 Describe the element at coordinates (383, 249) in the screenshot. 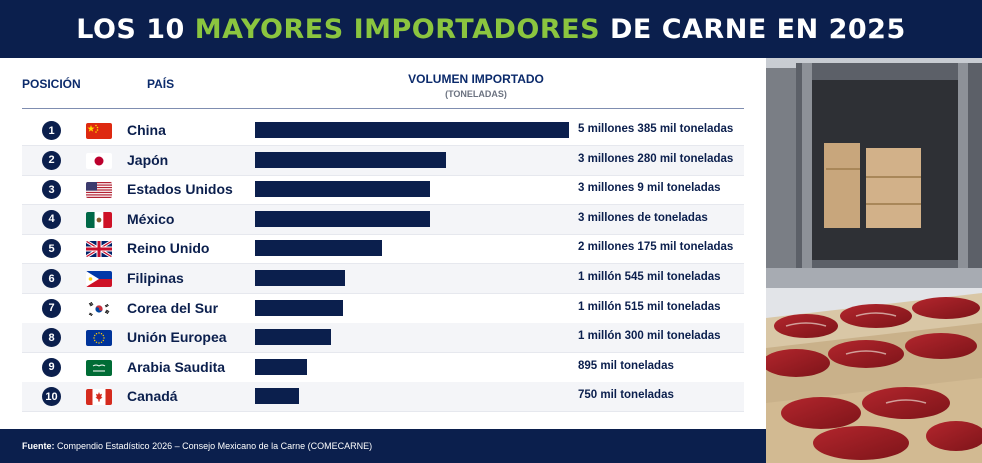

I see `table-row: 5 Reino Unido 2 millones 175 mil toneladas` at that location.